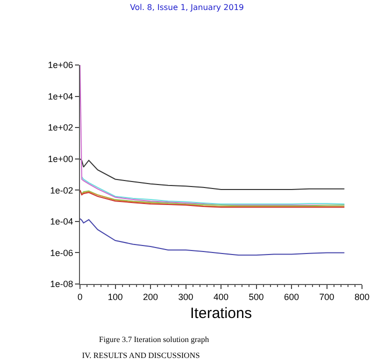 This screenshot has width=378, height=362. Describe the element at coordinates (326, 297) in the screenshot. I see `x-tick-label: 700` at that location.